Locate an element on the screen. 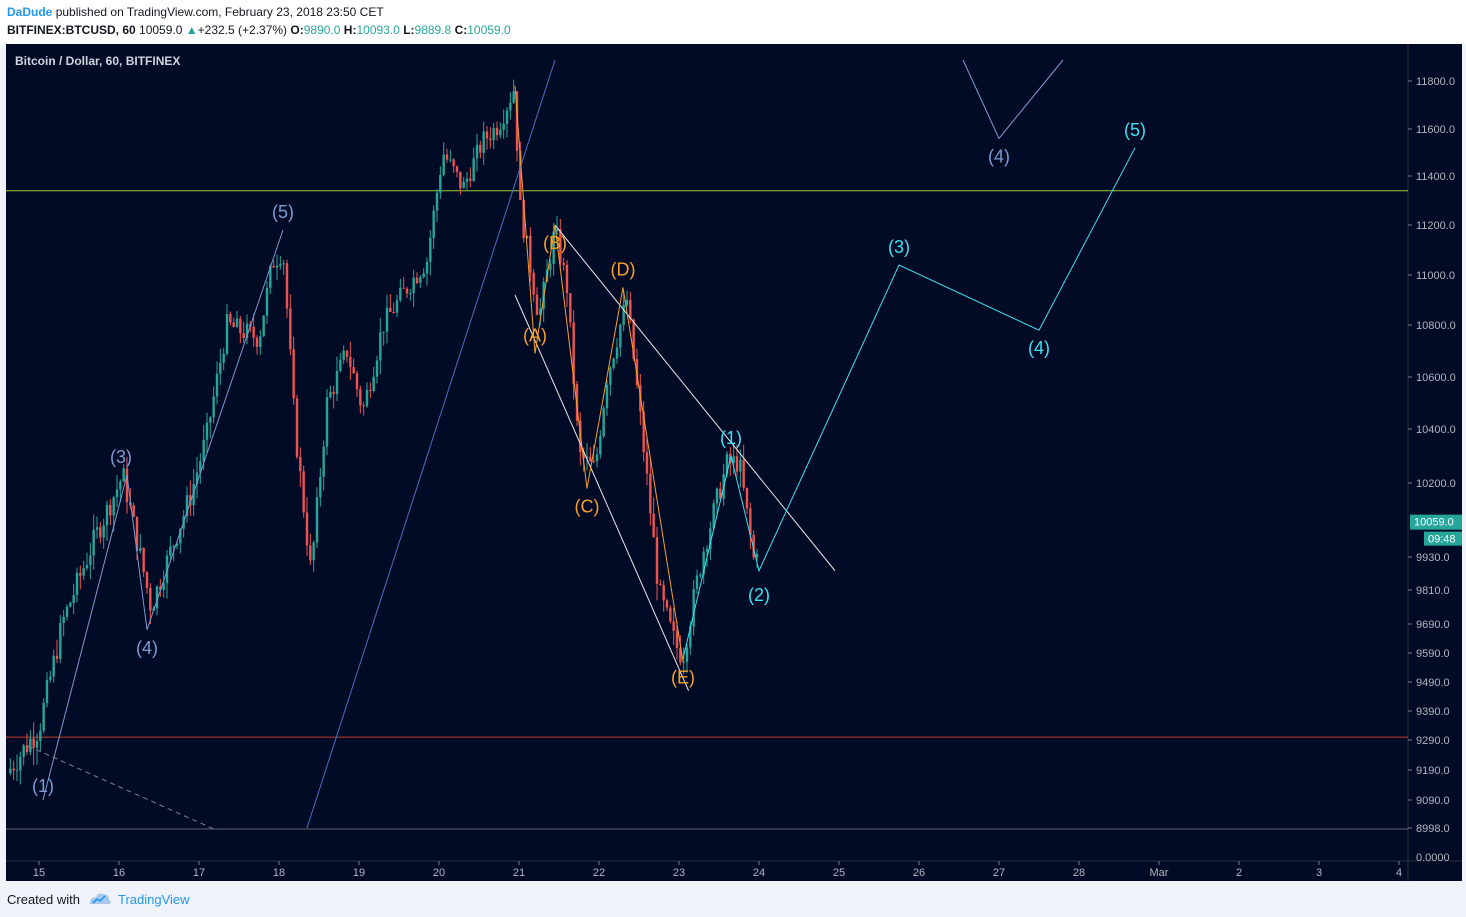 This screenshot has width=1466, height=917. wave-label-primary-impulse-2: (3) is located at coordinates (121, 457).